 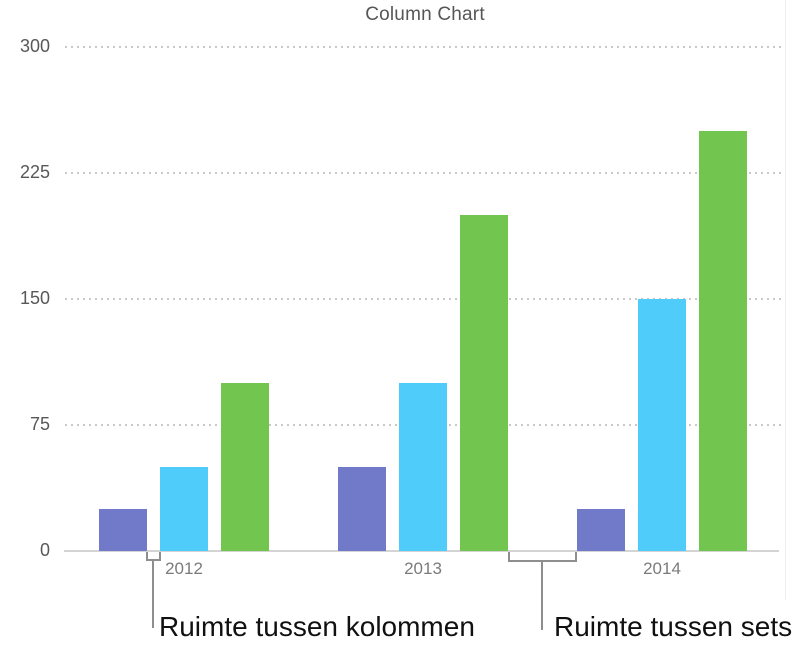 What do you see at coordinates (542, 595) in the screenshot?
I see `set-gap-leader-line` at bounding box center [542, 595].